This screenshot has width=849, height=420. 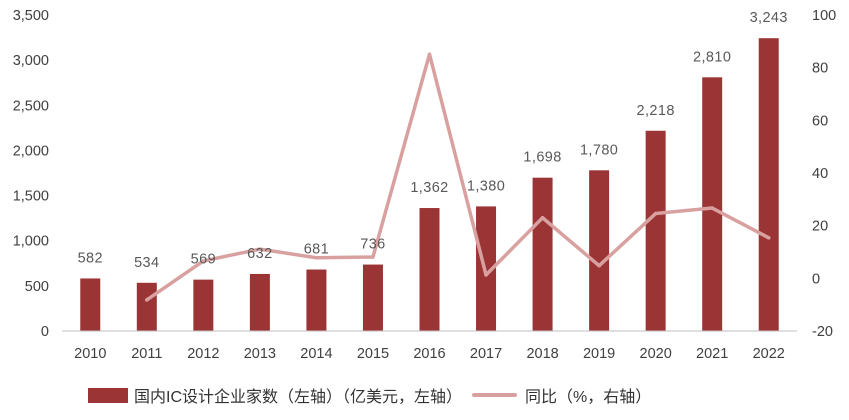 What do you see at coordinates (260, 354) in the screenshot?
I see `x-tick-label-2013: 2013` at bounding box center [260, 354].